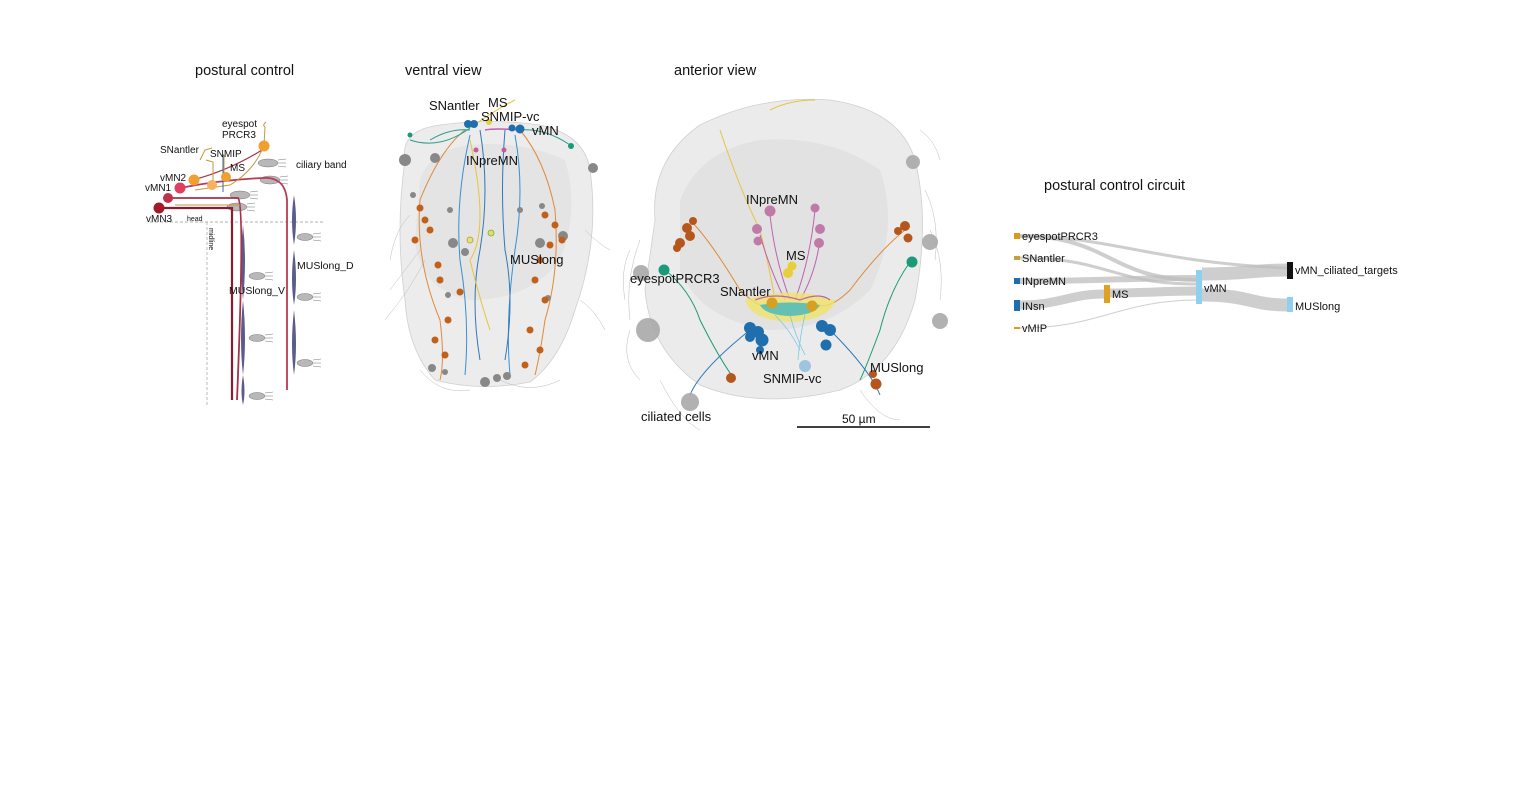 This screenshot has height=800, width=1536. Describe the element at coordinates (1107, 294) in the screenshot. I see `node-ms` at that location.